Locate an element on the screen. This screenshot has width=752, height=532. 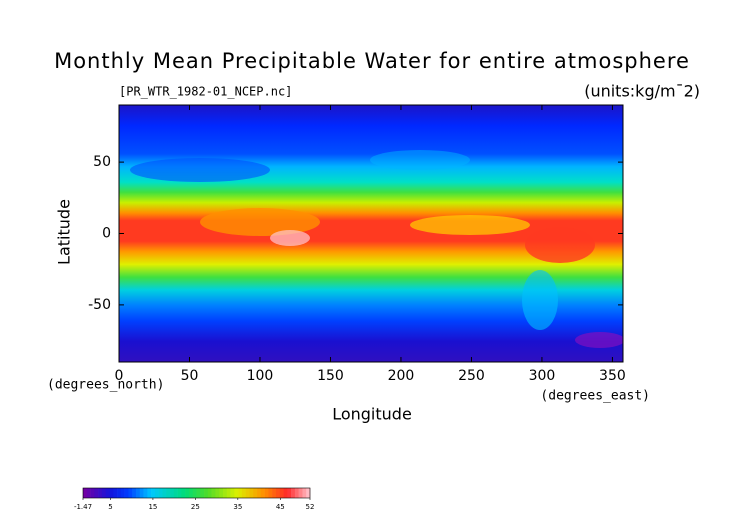
x-tick-label: 150 is located at coordinates (330, 376).